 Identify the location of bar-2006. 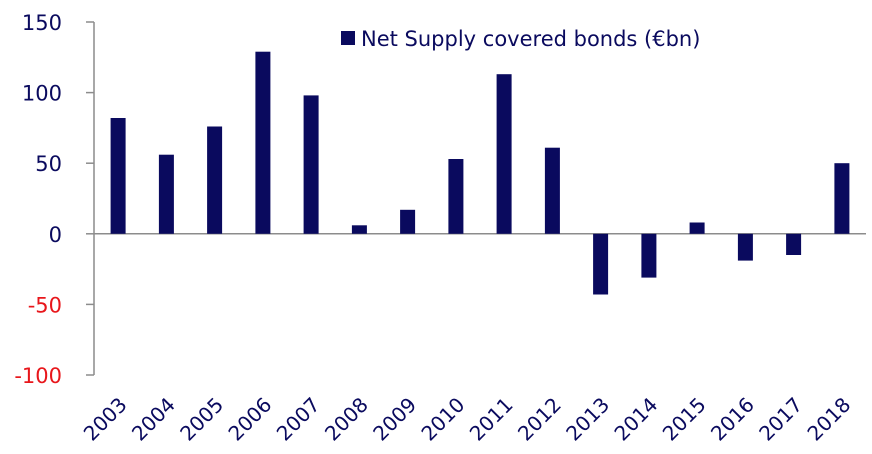
(263, 142).